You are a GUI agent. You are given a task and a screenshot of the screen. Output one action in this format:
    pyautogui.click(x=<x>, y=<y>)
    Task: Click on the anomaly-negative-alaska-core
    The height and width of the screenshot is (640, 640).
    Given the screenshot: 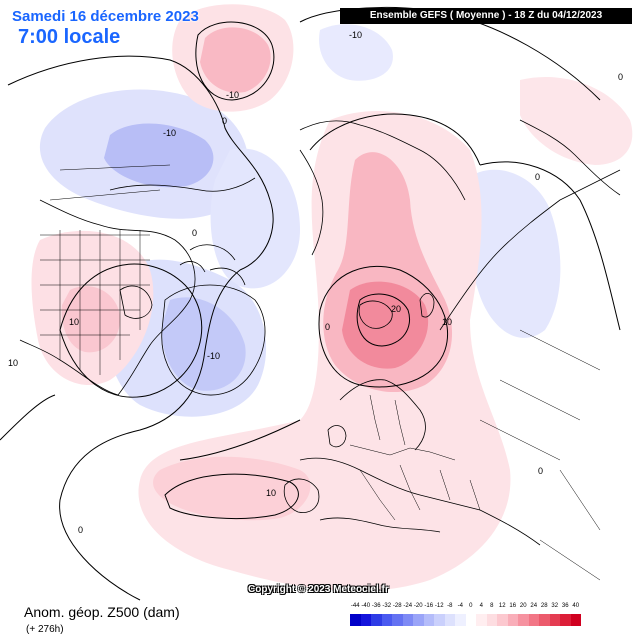 What is the action you would take?
    pyautogui.click(x=159, y=155)
    